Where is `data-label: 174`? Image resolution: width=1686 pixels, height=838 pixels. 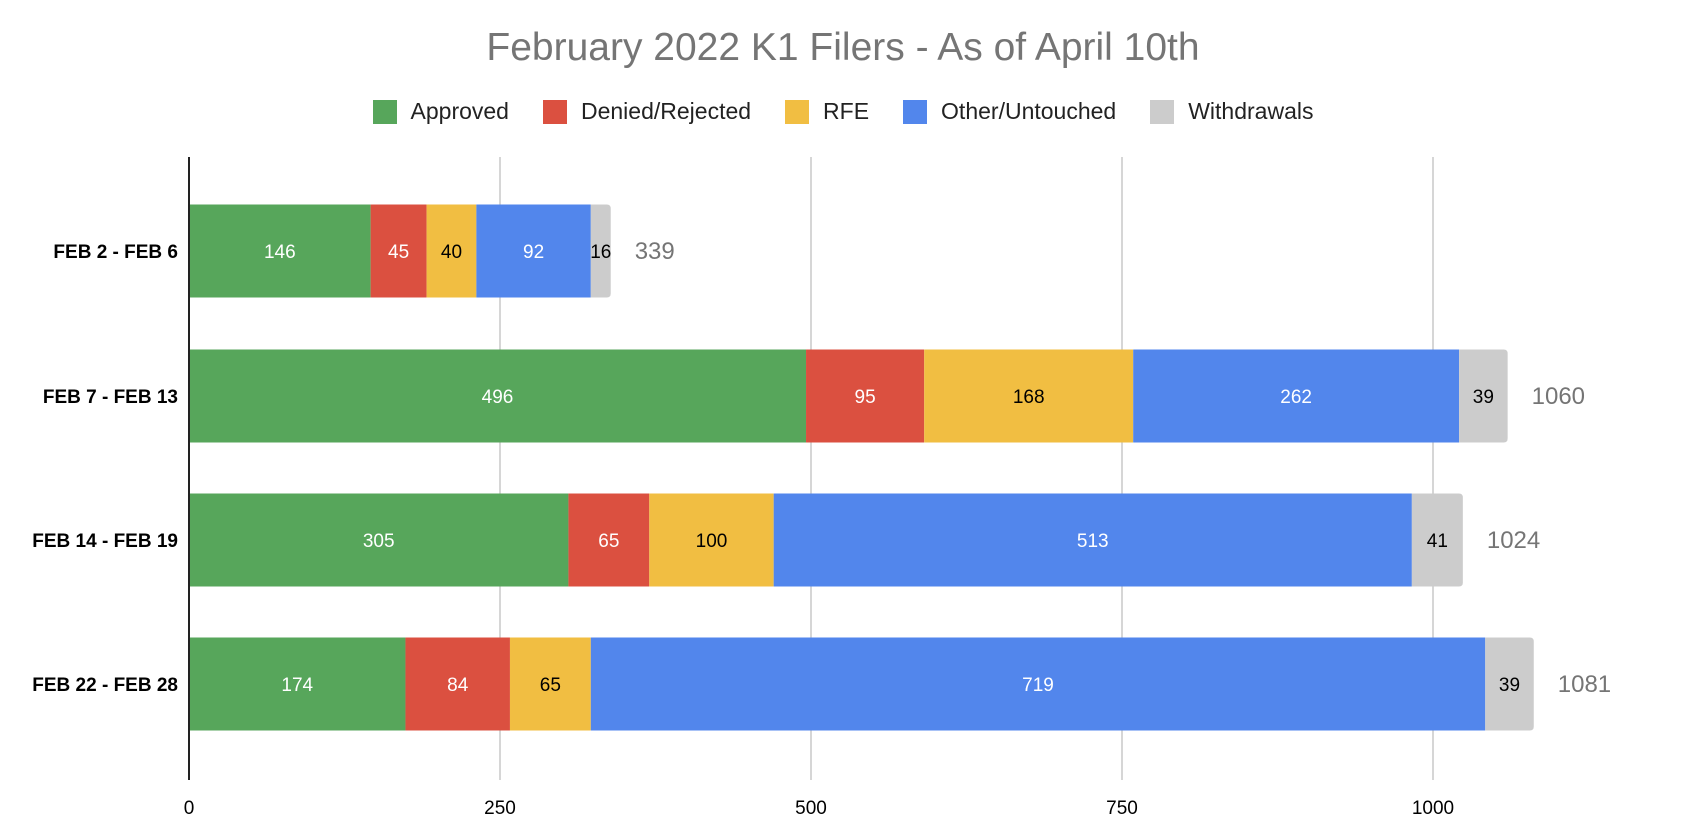
data-label: 174 is located at coordinates (297, 685).